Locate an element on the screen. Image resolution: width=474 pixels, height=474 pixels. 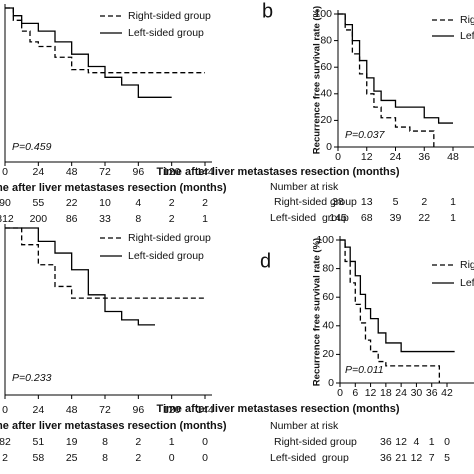
panel-label: d is located at coordinates (265, 261).